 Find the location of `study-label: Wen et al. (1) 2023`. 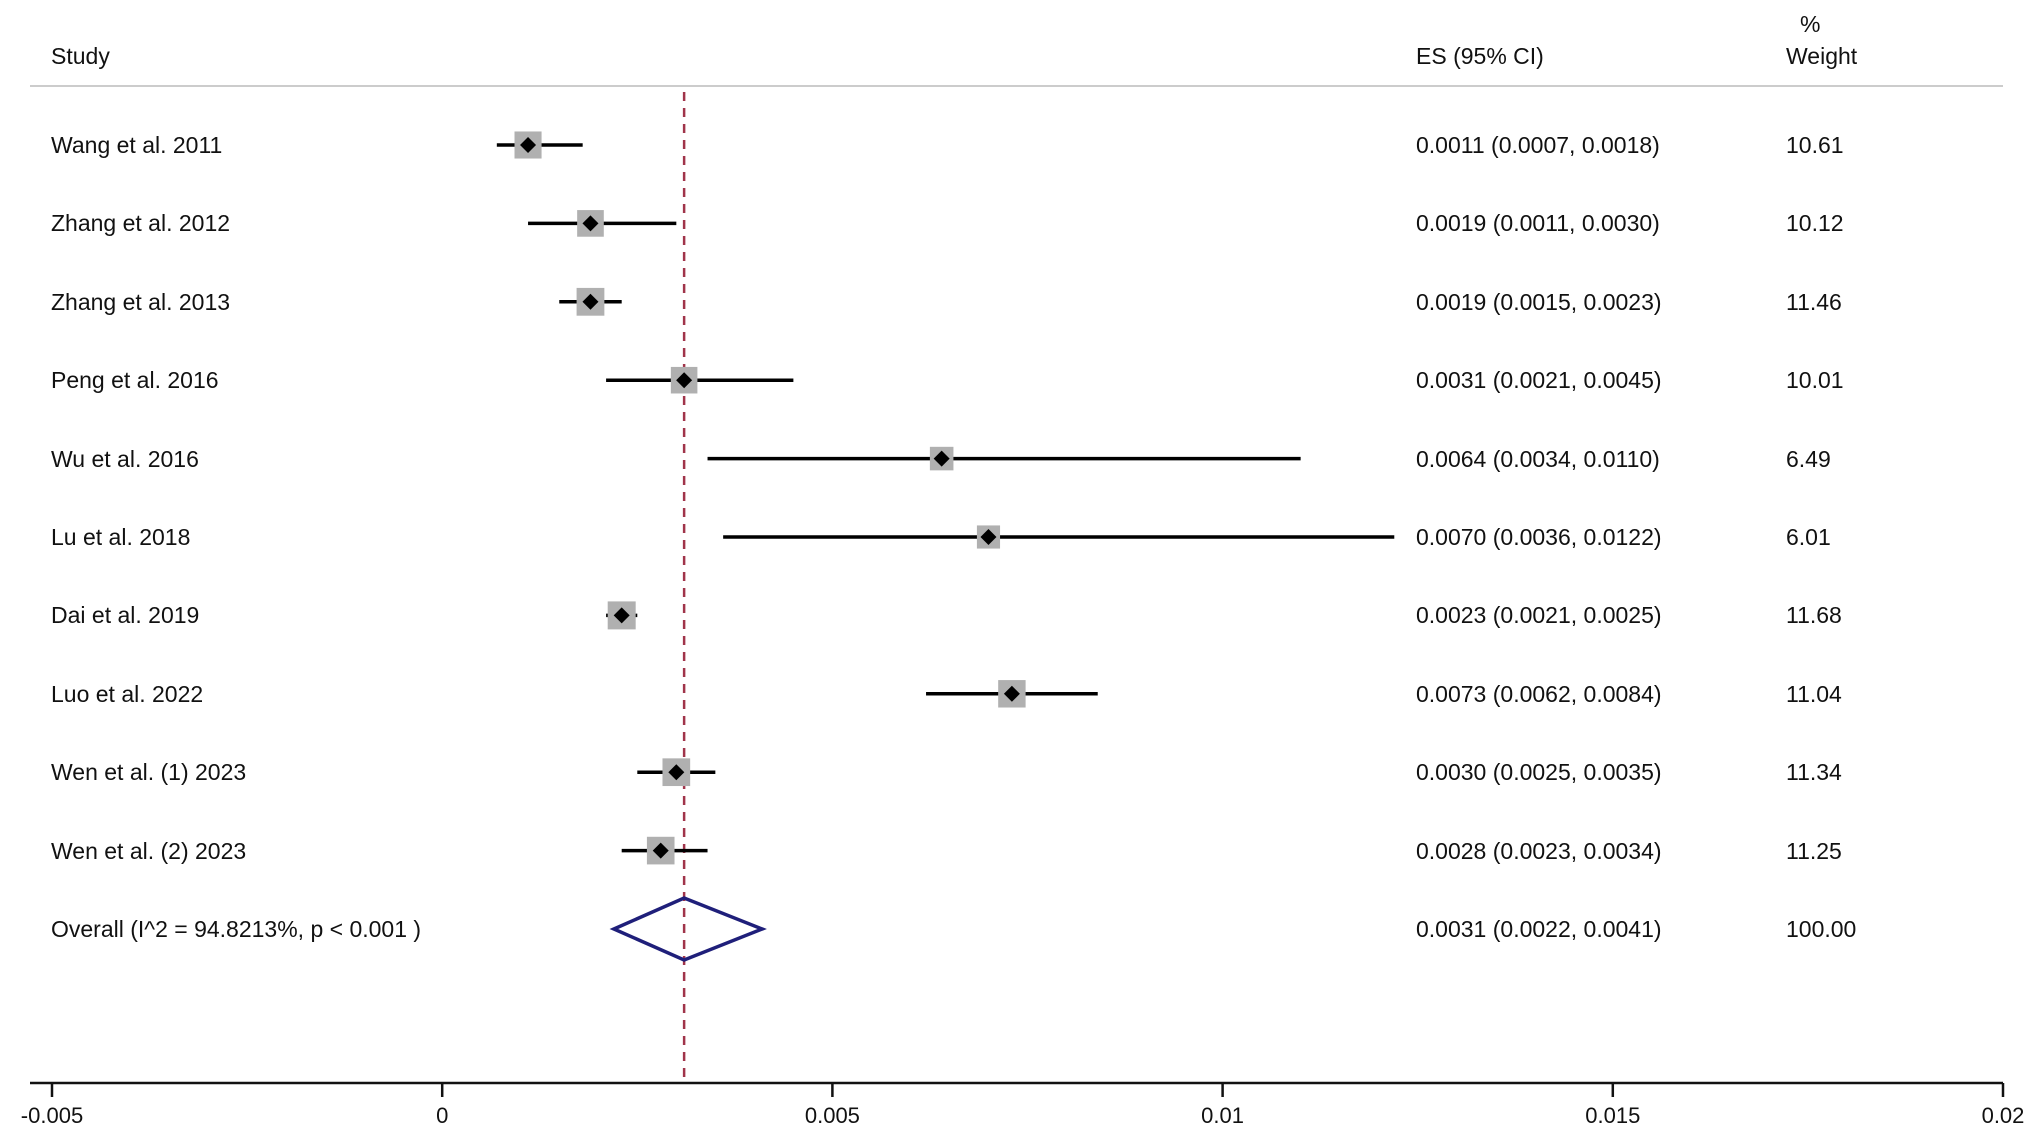

study-label: Wen et al. (1) 2023 is located at coordinates (149, 772).